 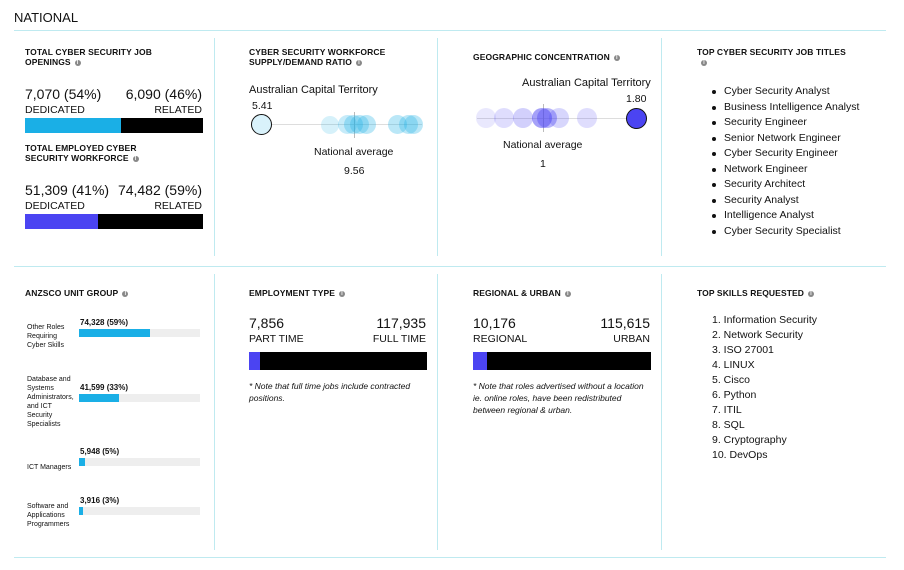 I want to click on list-item: Cyber Security Specialist, so click(x=784, y=232).